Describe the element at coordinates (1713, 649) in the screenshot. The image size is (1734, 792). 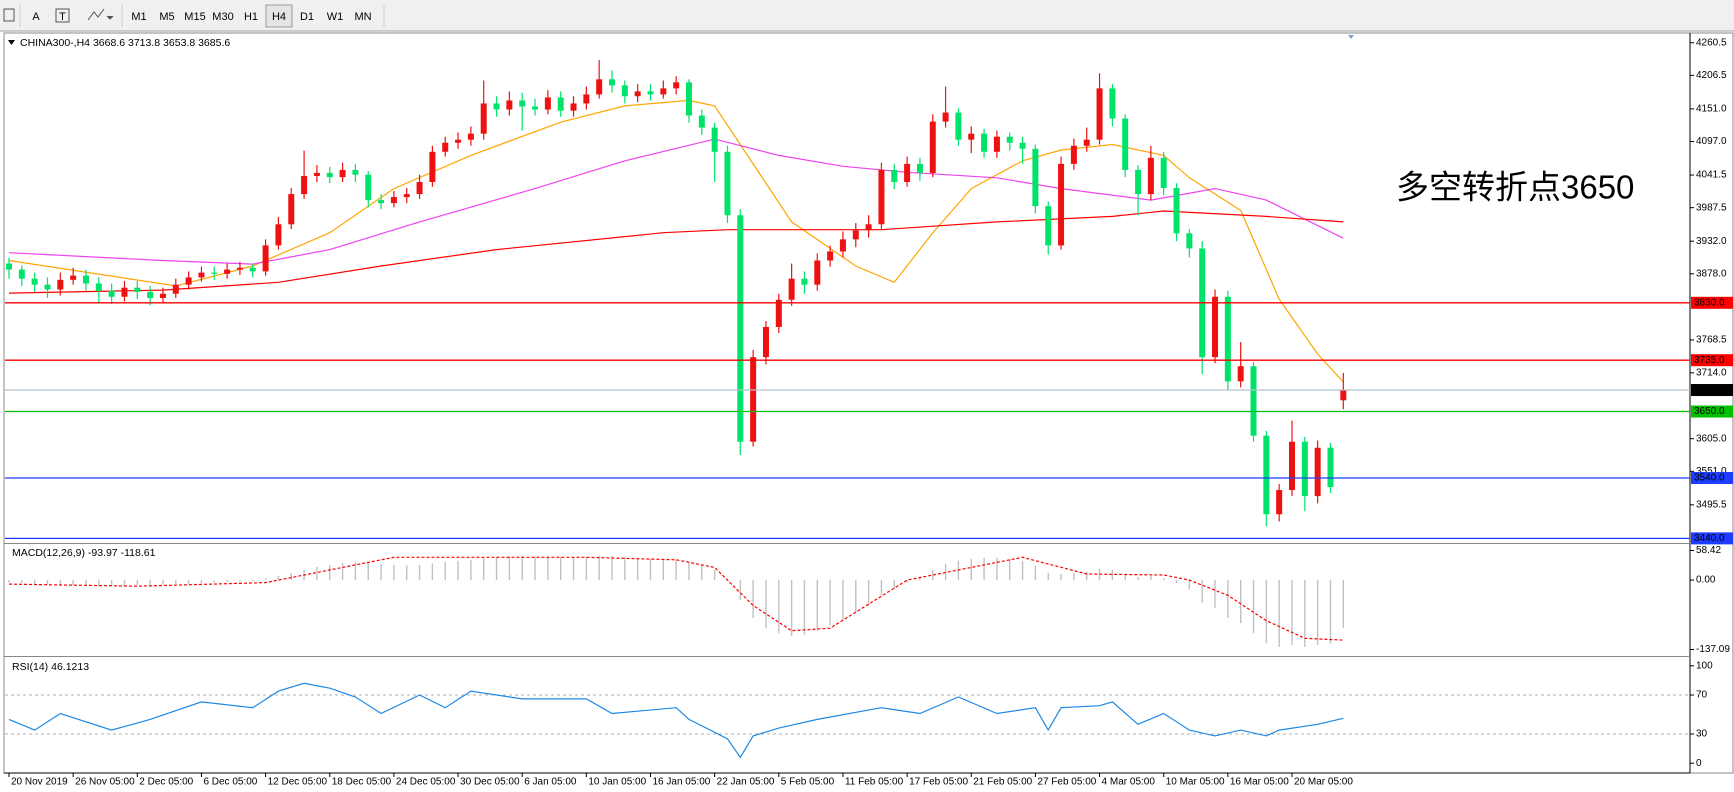
I see `y-tick-label: -137.09` at that location.